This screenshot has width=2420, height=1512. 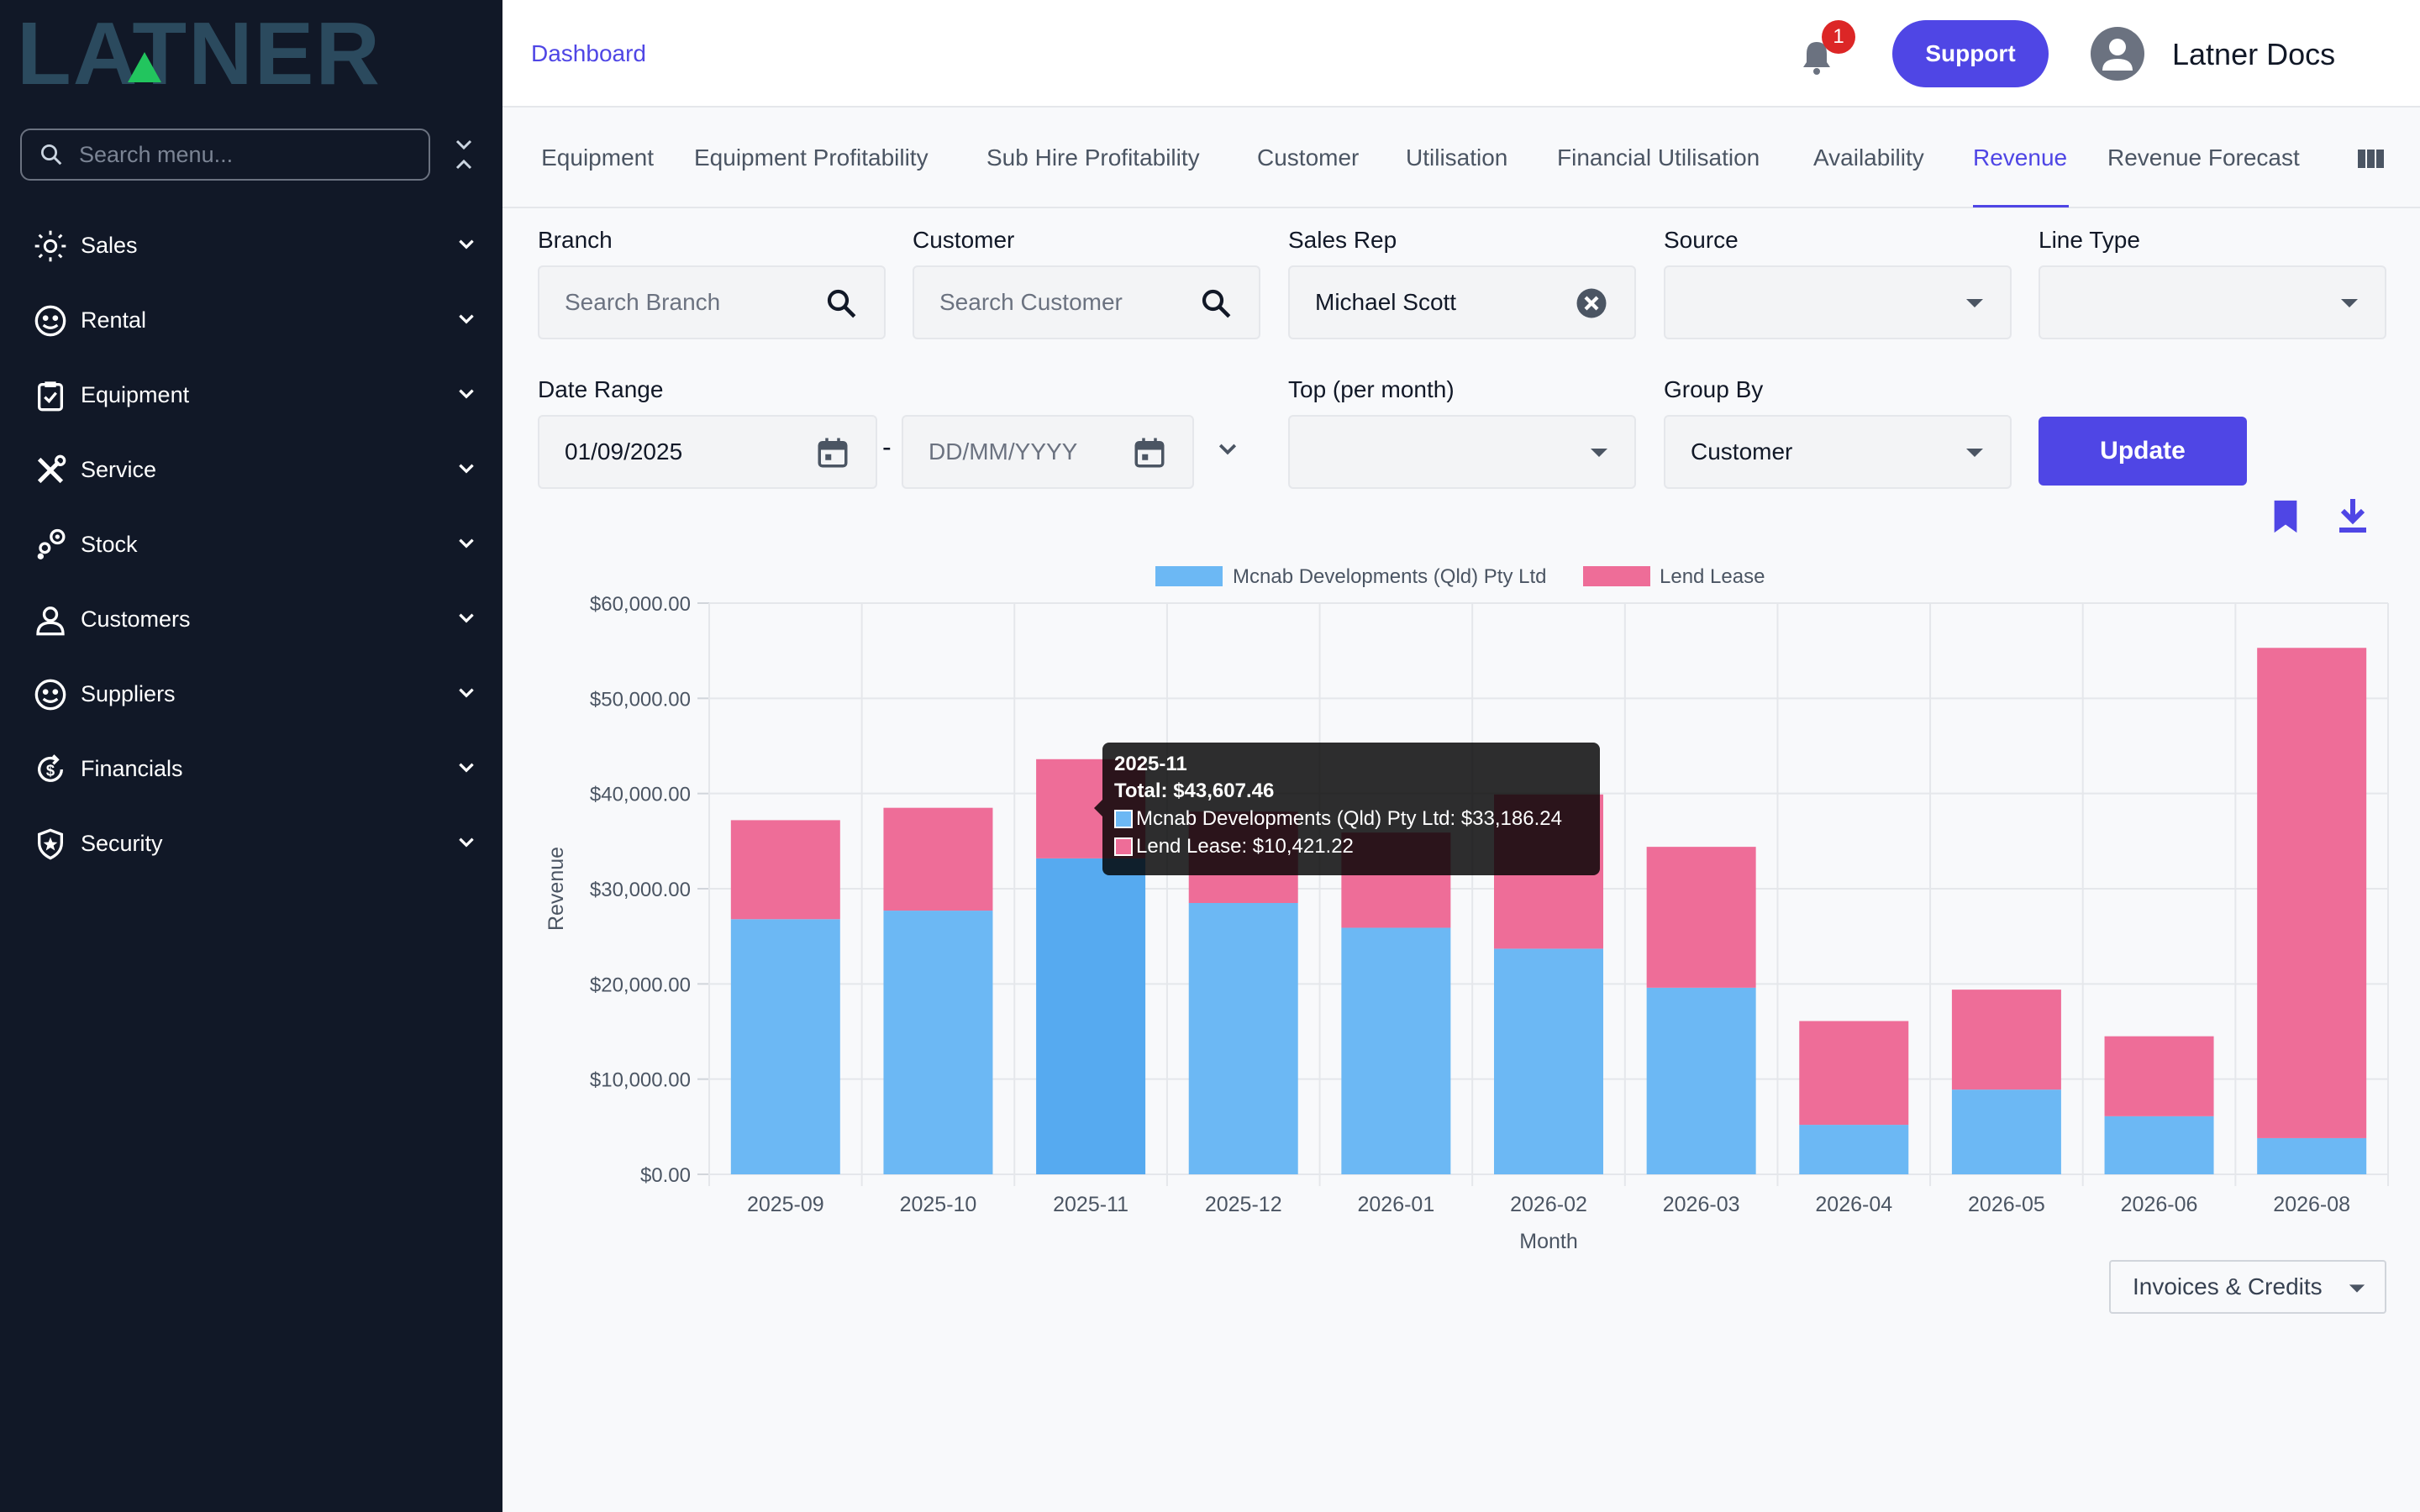 What do you see at coordinates (2371, 158) in the screenshot?
I see `columns-icon` at bounding box center [2371, 158].